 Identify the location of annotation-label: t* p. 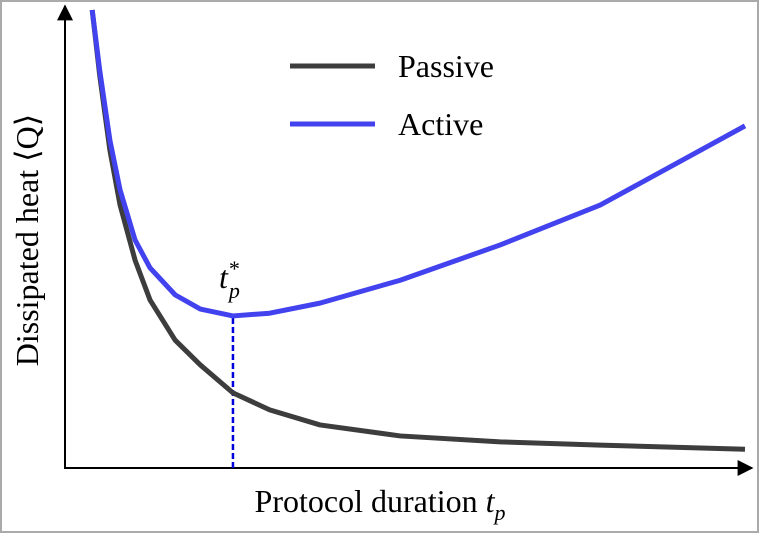
(229, 279).